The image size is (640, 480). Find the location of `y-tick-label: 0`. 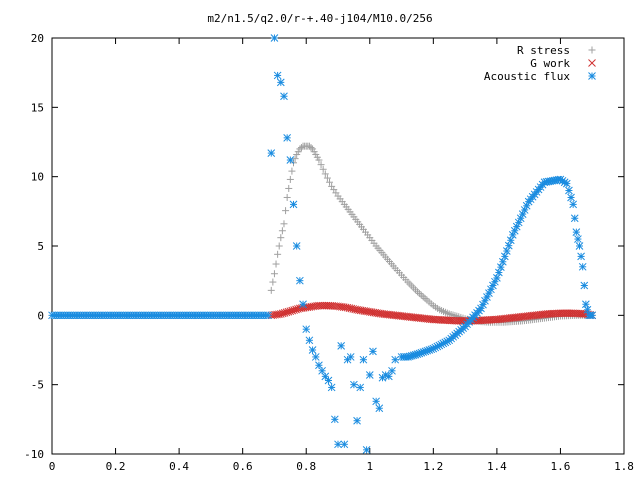

y-tick-label: 0 is located at coordinates (40, 315).